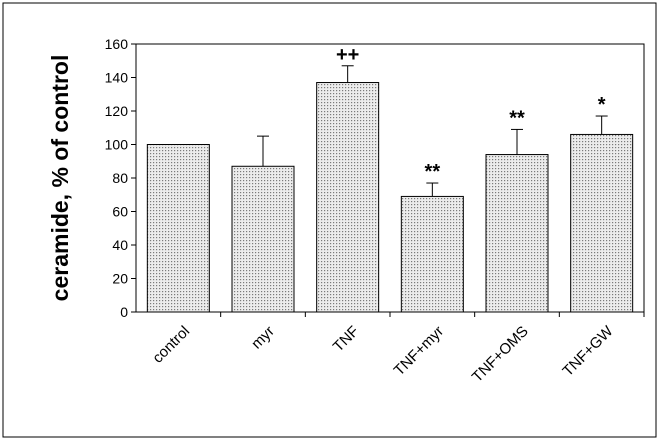  I want to click on bar-tnf-myr, so click(432, 254).